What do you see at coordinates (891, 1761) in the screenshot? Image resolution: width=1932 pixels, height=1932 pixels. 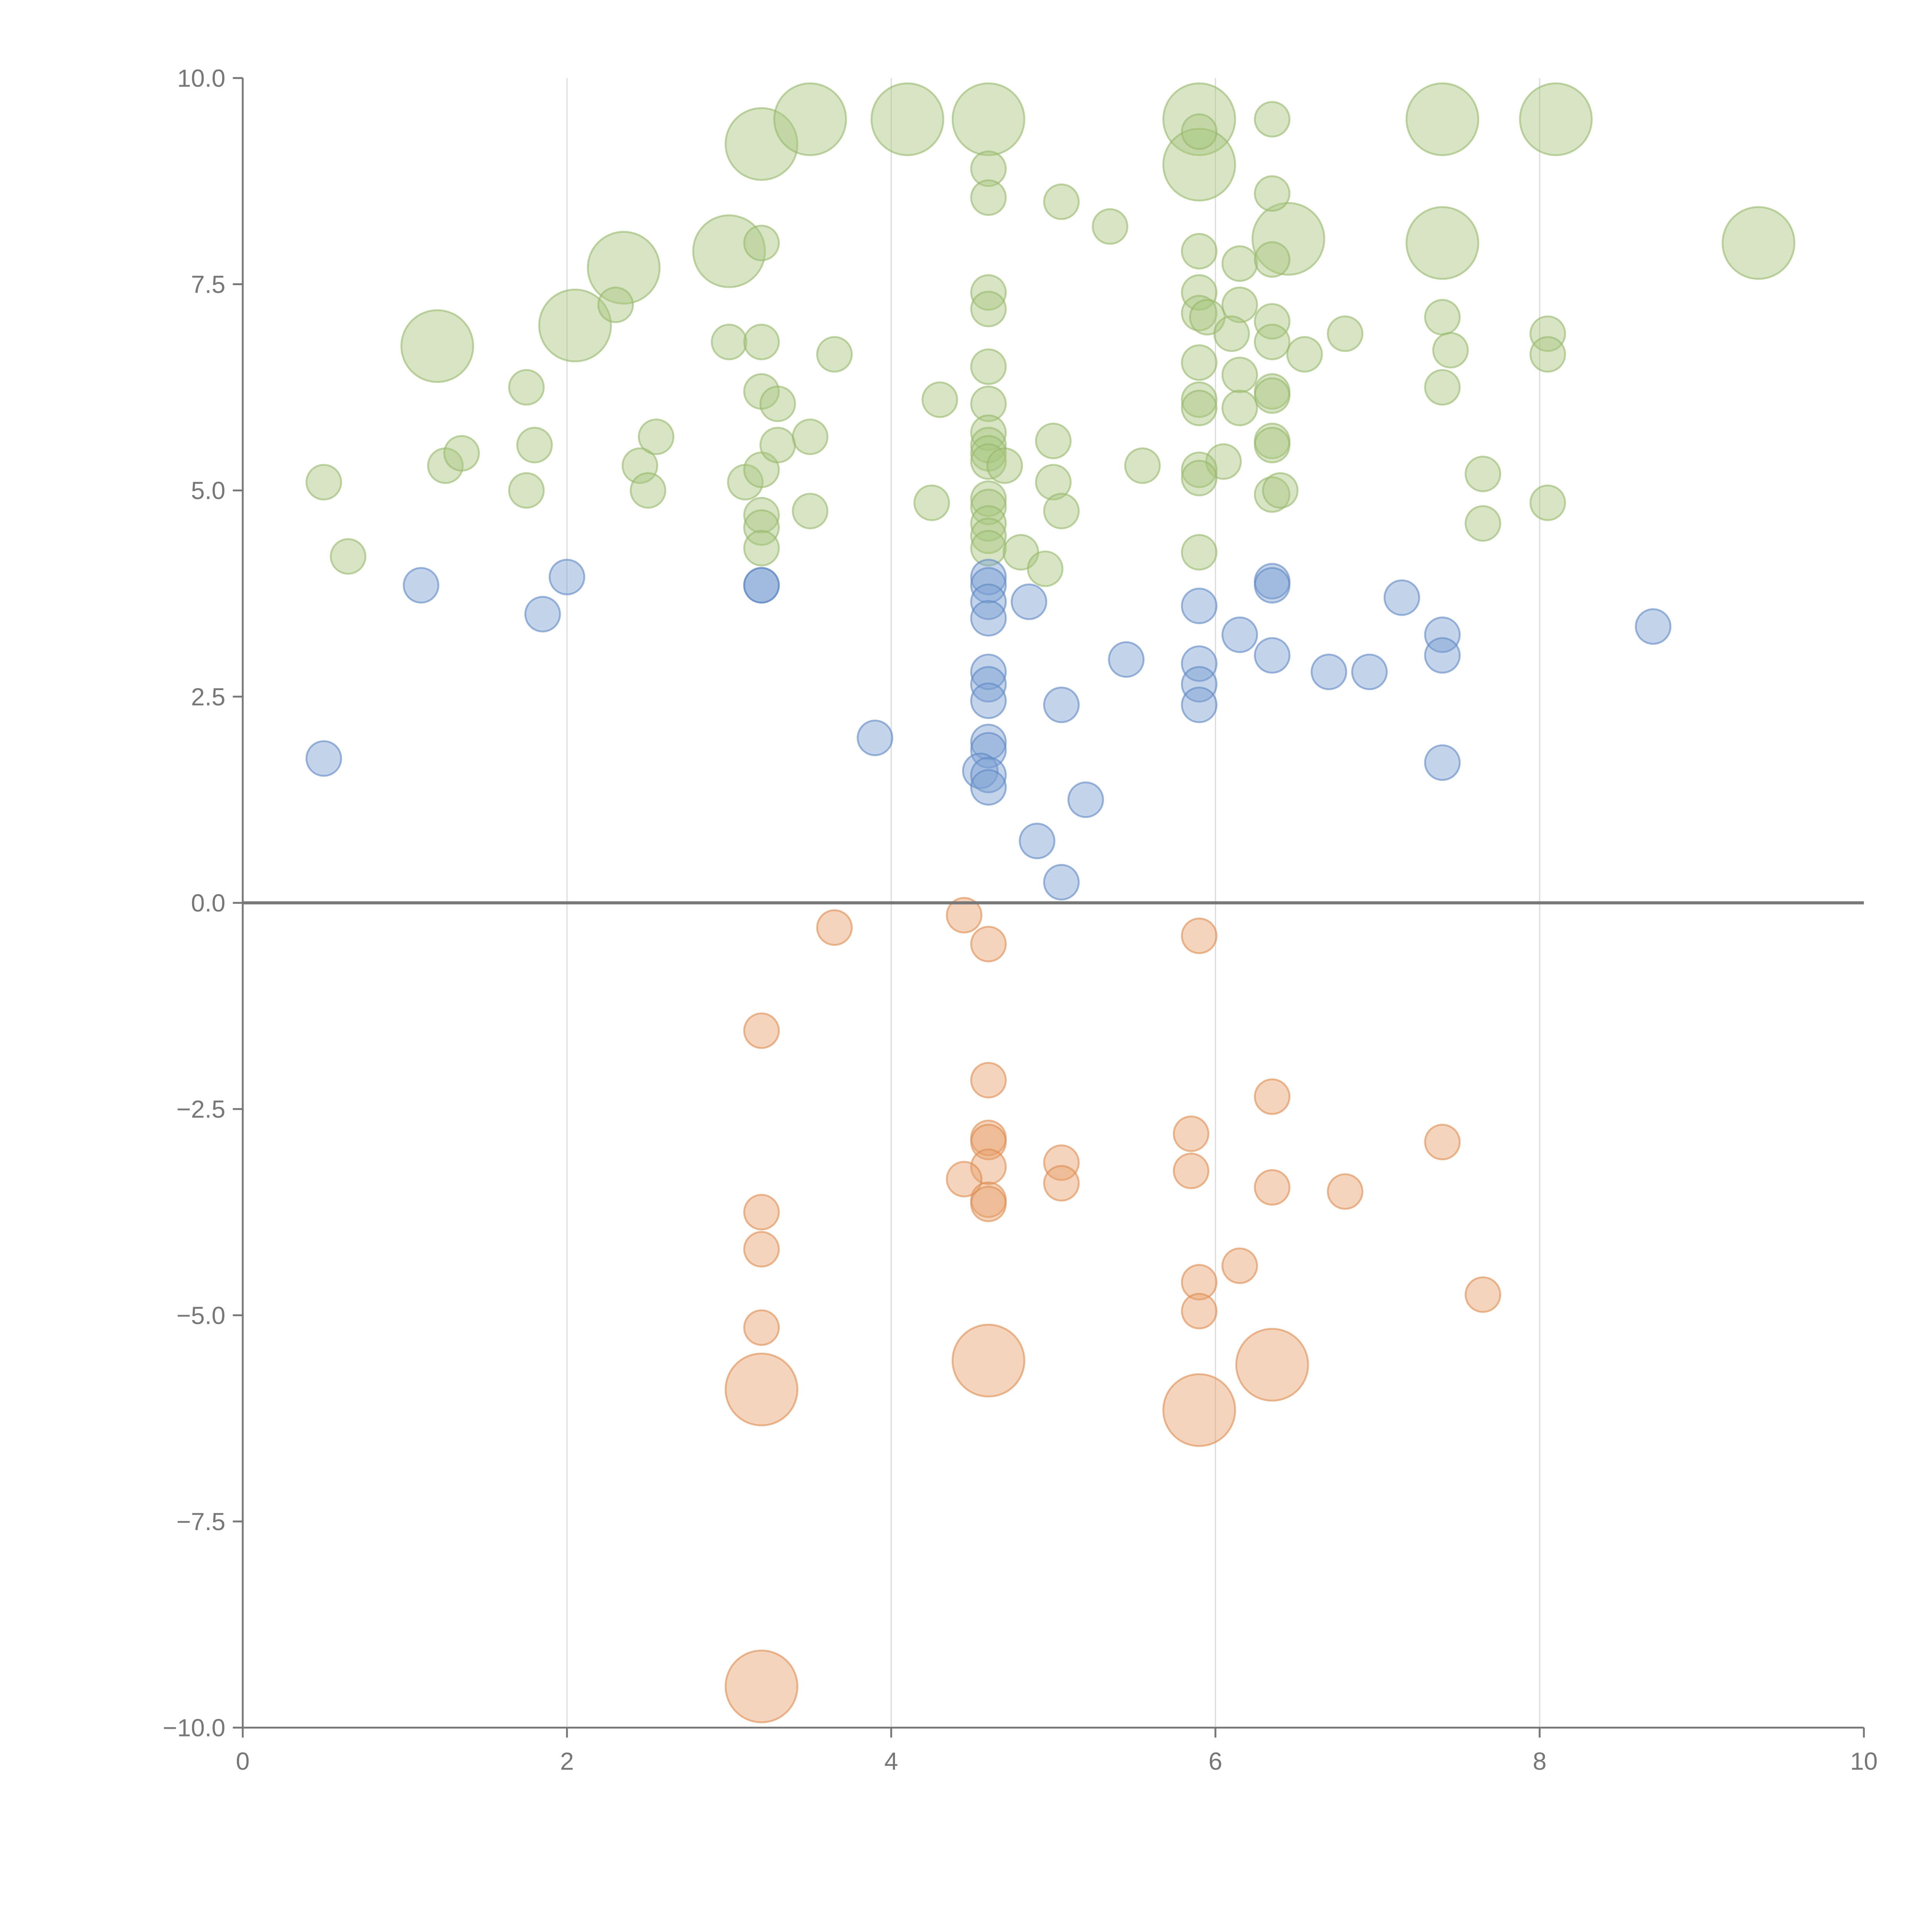 I see `x-tick-label: 4` at bounding box center [891, 1761].